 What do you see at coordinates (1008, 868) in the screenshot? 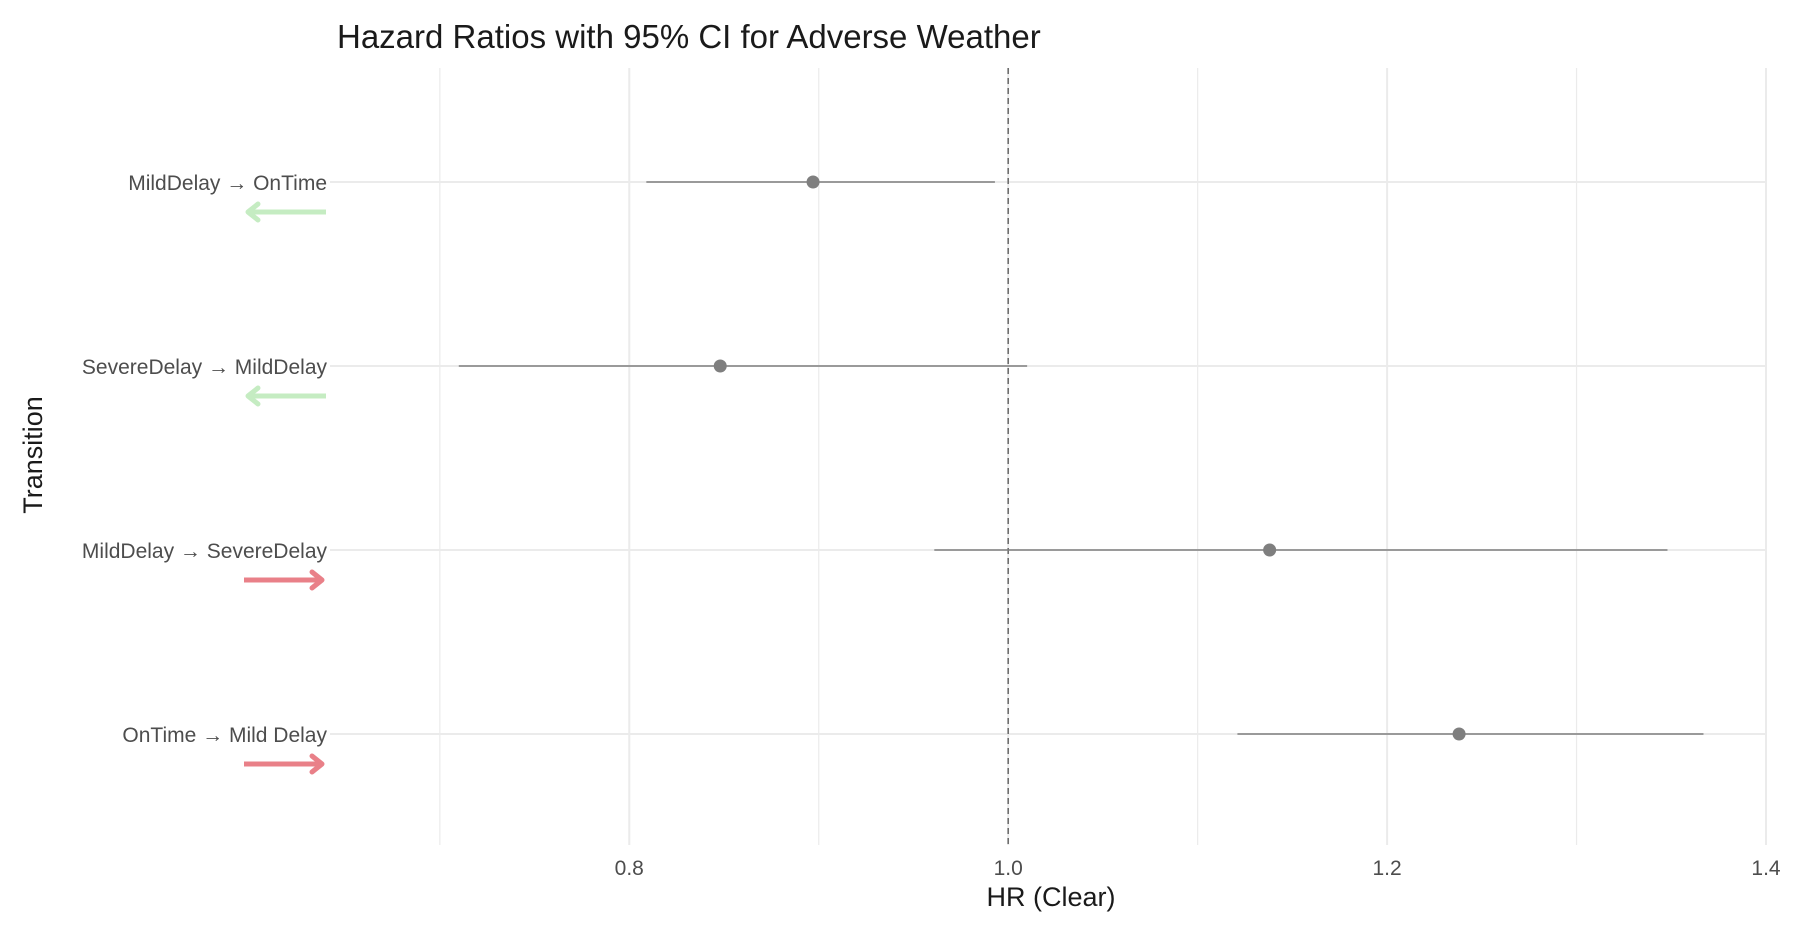
I see `x-tick-label: 1.0` at bounding box center [1008, 868].